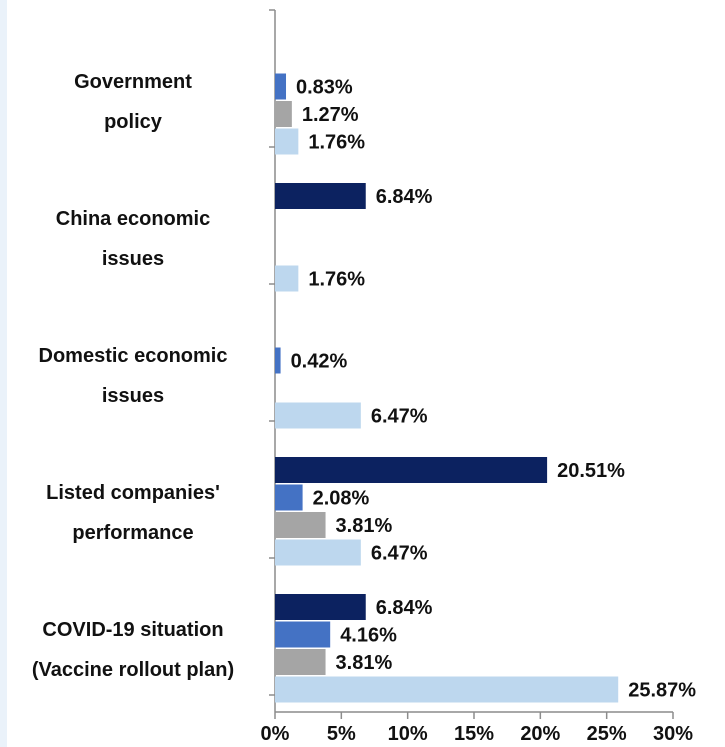 The width and height of the screenshot is (725, 747). What do you see at coordinates (133, 513) in the screenshot?
I see `category-label: Listed companies' performance` at bounding box center [133, 513].